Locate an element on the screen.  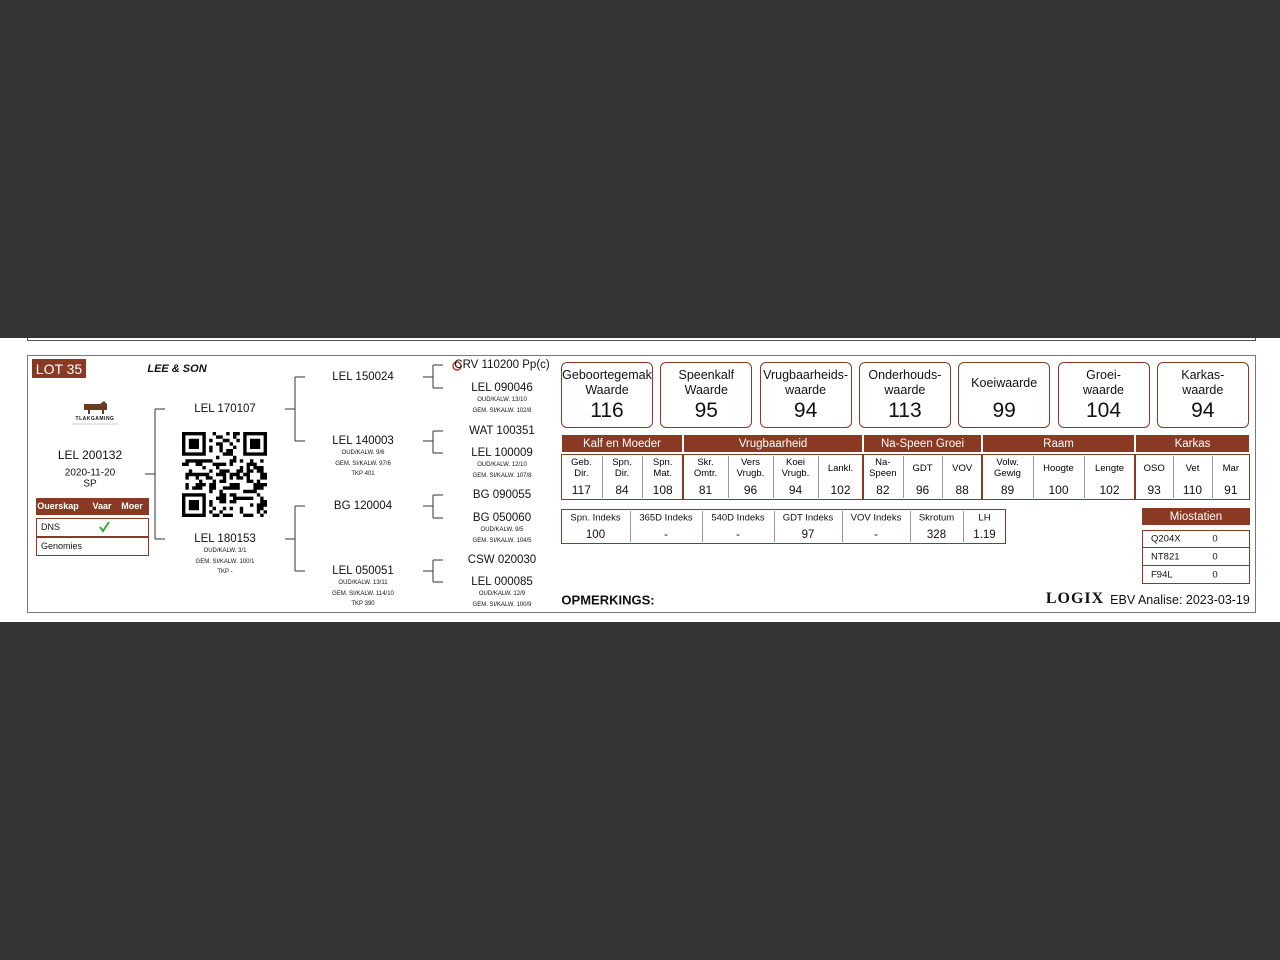
ownership-header is located at coordinates (92, 506).